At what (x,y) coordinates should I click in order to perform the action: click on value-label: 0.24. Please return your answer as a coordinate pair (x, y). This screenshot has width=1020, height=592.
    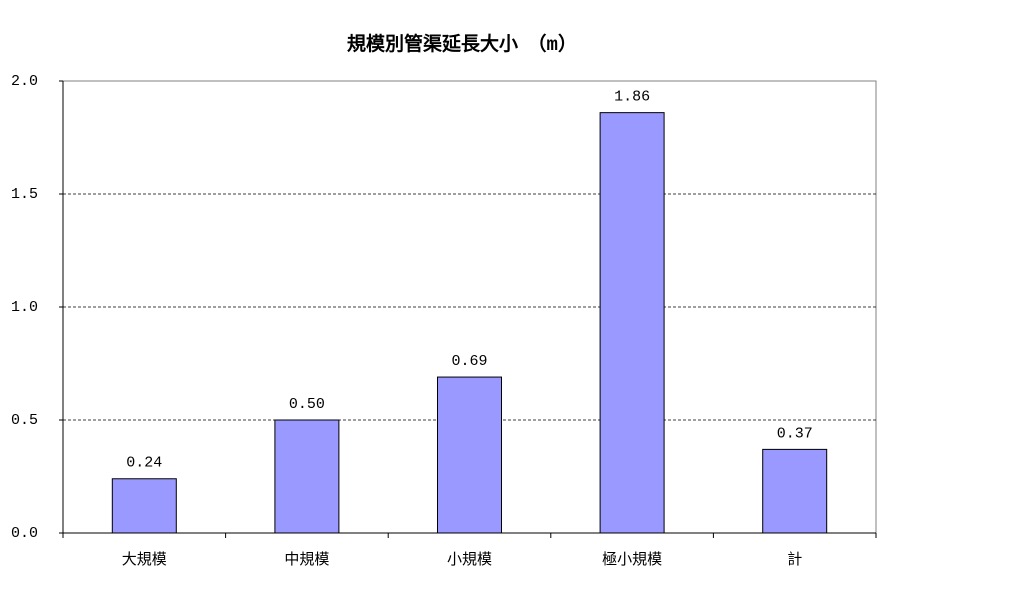
    Looking at the image, I should click on (144, 463).